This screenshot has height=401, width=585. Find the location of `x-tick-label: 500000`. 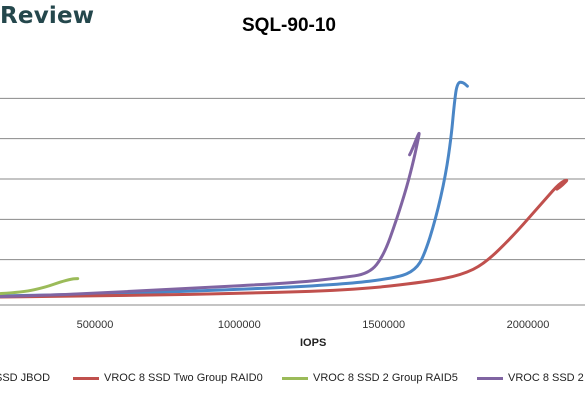

x-tick-label: 500000 is located at coordinates (95, 325).